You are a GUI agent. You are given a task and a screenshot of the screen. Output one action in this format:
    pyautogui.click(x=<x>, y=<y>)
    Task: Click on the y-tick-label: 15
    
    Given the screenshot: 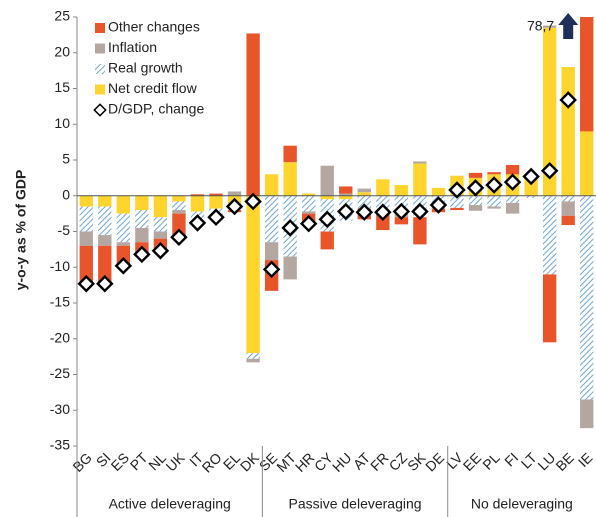 What is the action you would take?
    pyautogui.click(x=62, y=87)
    